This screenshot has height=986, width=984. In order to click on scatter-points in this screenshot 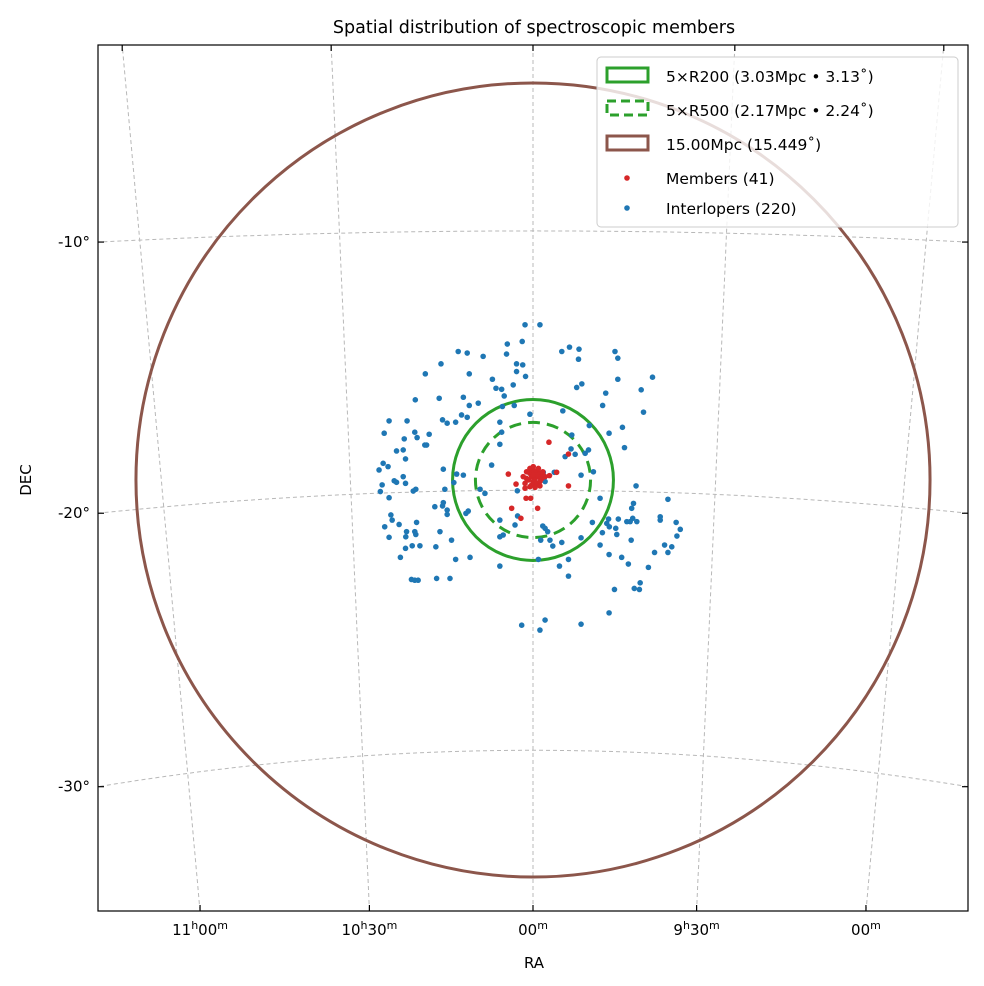, I will do `click(530, 477)`.